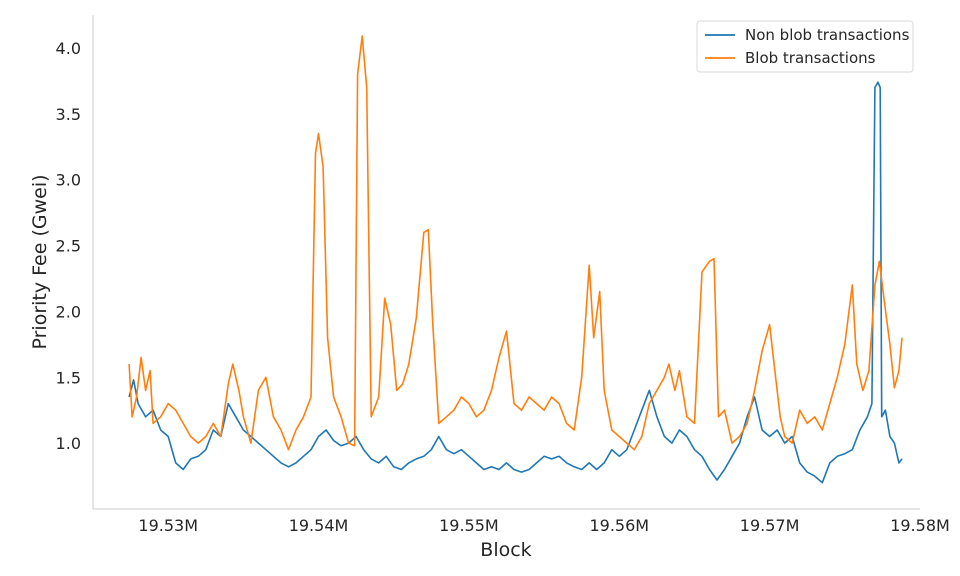  I want to click on y-tick-label: 2.0, so click(68, 311).